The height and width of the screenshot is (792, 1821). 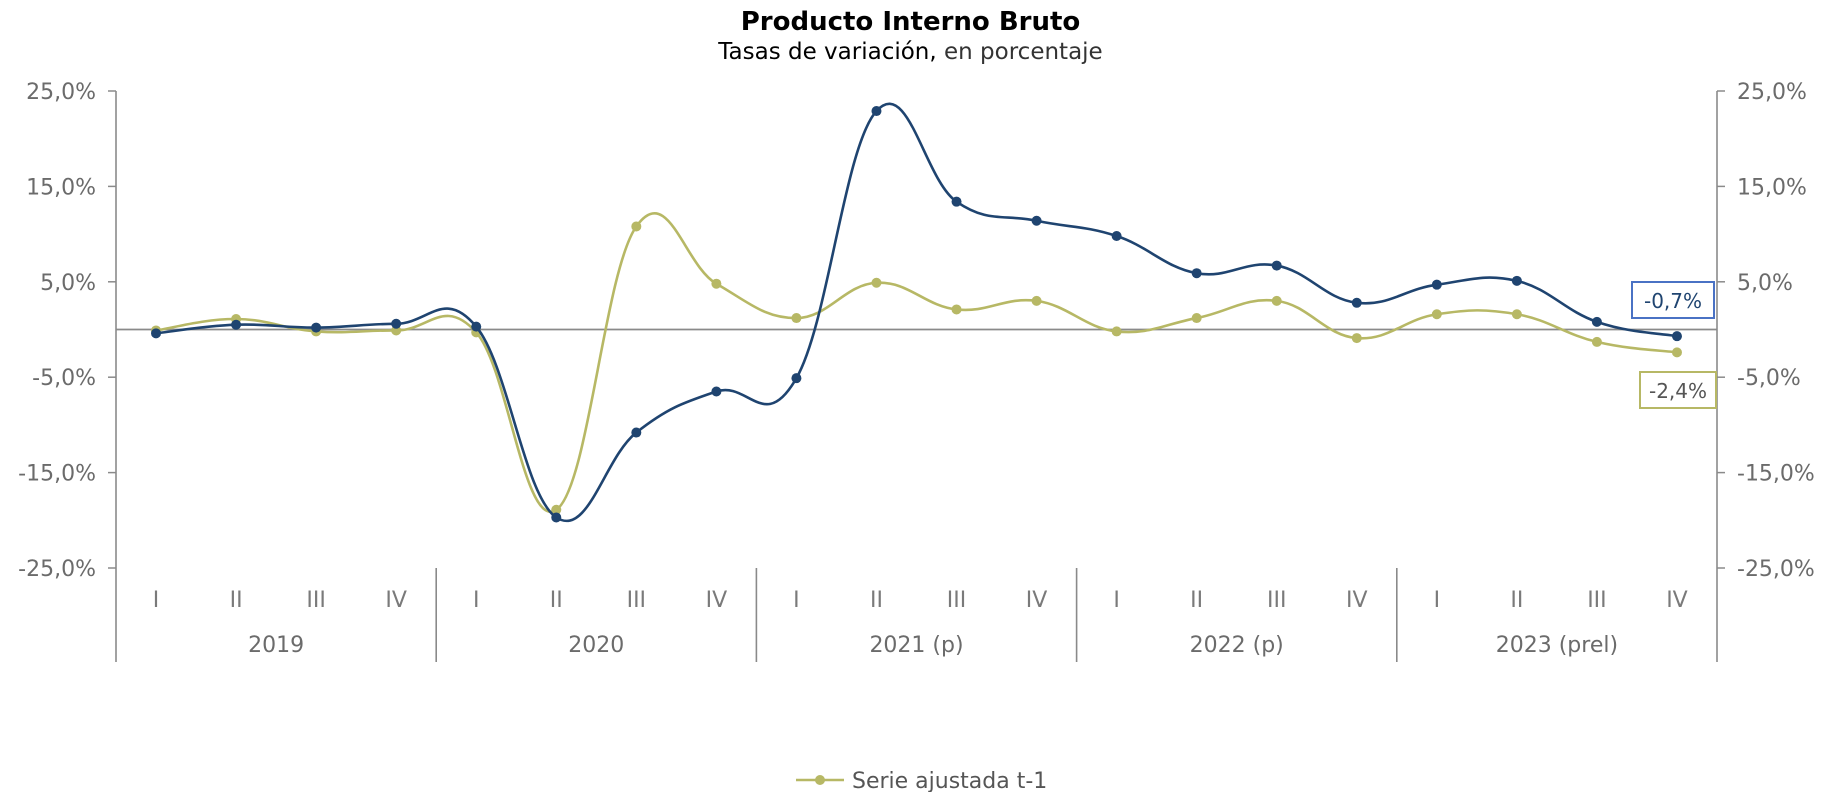 What do you see at coordinates (820, 780) in the screenshot?
I see `legend-marker` at bounding box center [820, 780].